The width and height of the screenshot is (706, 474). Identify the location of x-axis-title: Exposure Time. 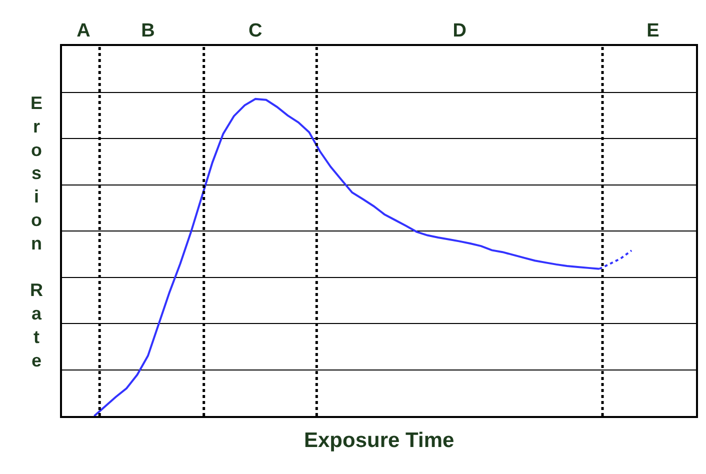
(379, 440).